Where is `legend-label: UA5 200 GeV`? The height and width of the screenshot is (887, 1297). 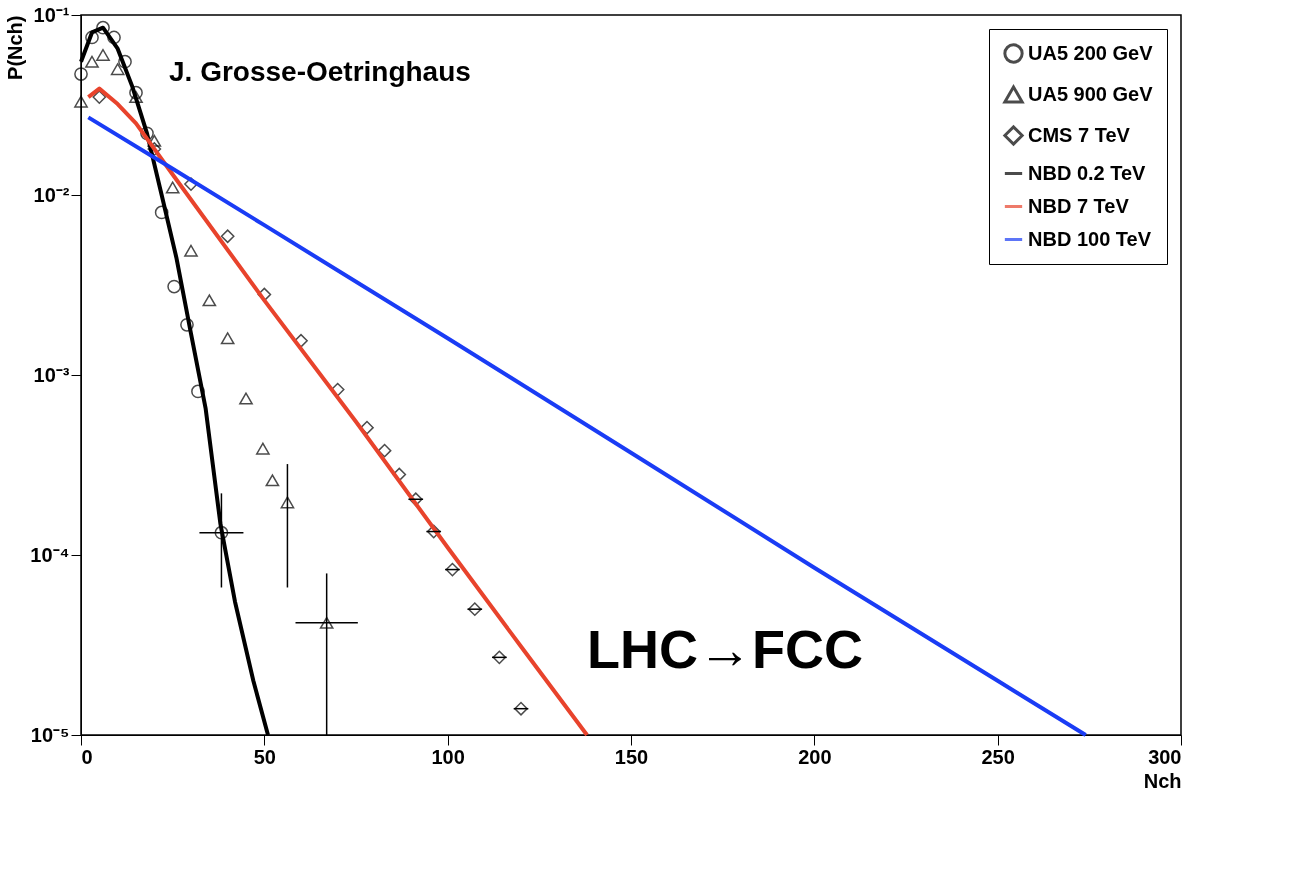
legend-label: UA5 200 GeV is located at coordinates (1091, 52).